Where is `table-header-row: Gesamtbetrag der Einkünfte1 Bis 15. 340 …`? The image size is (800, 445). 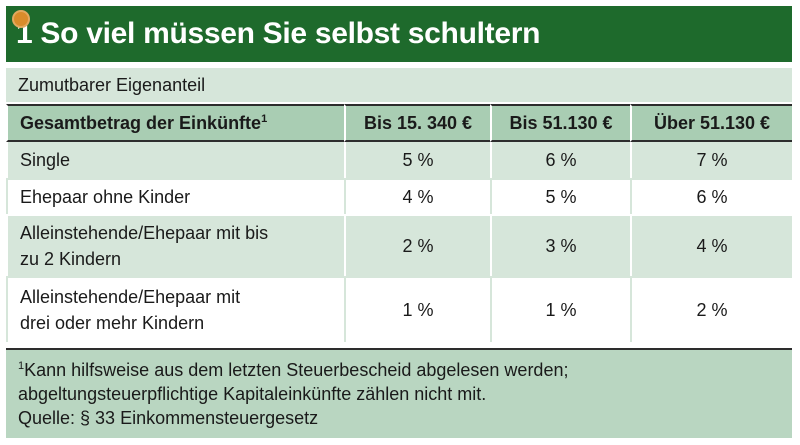 table-header-row: Gesamtbetrag der Einkünfte1 Bis 15. 340 … is located at coordinates (399, 123).